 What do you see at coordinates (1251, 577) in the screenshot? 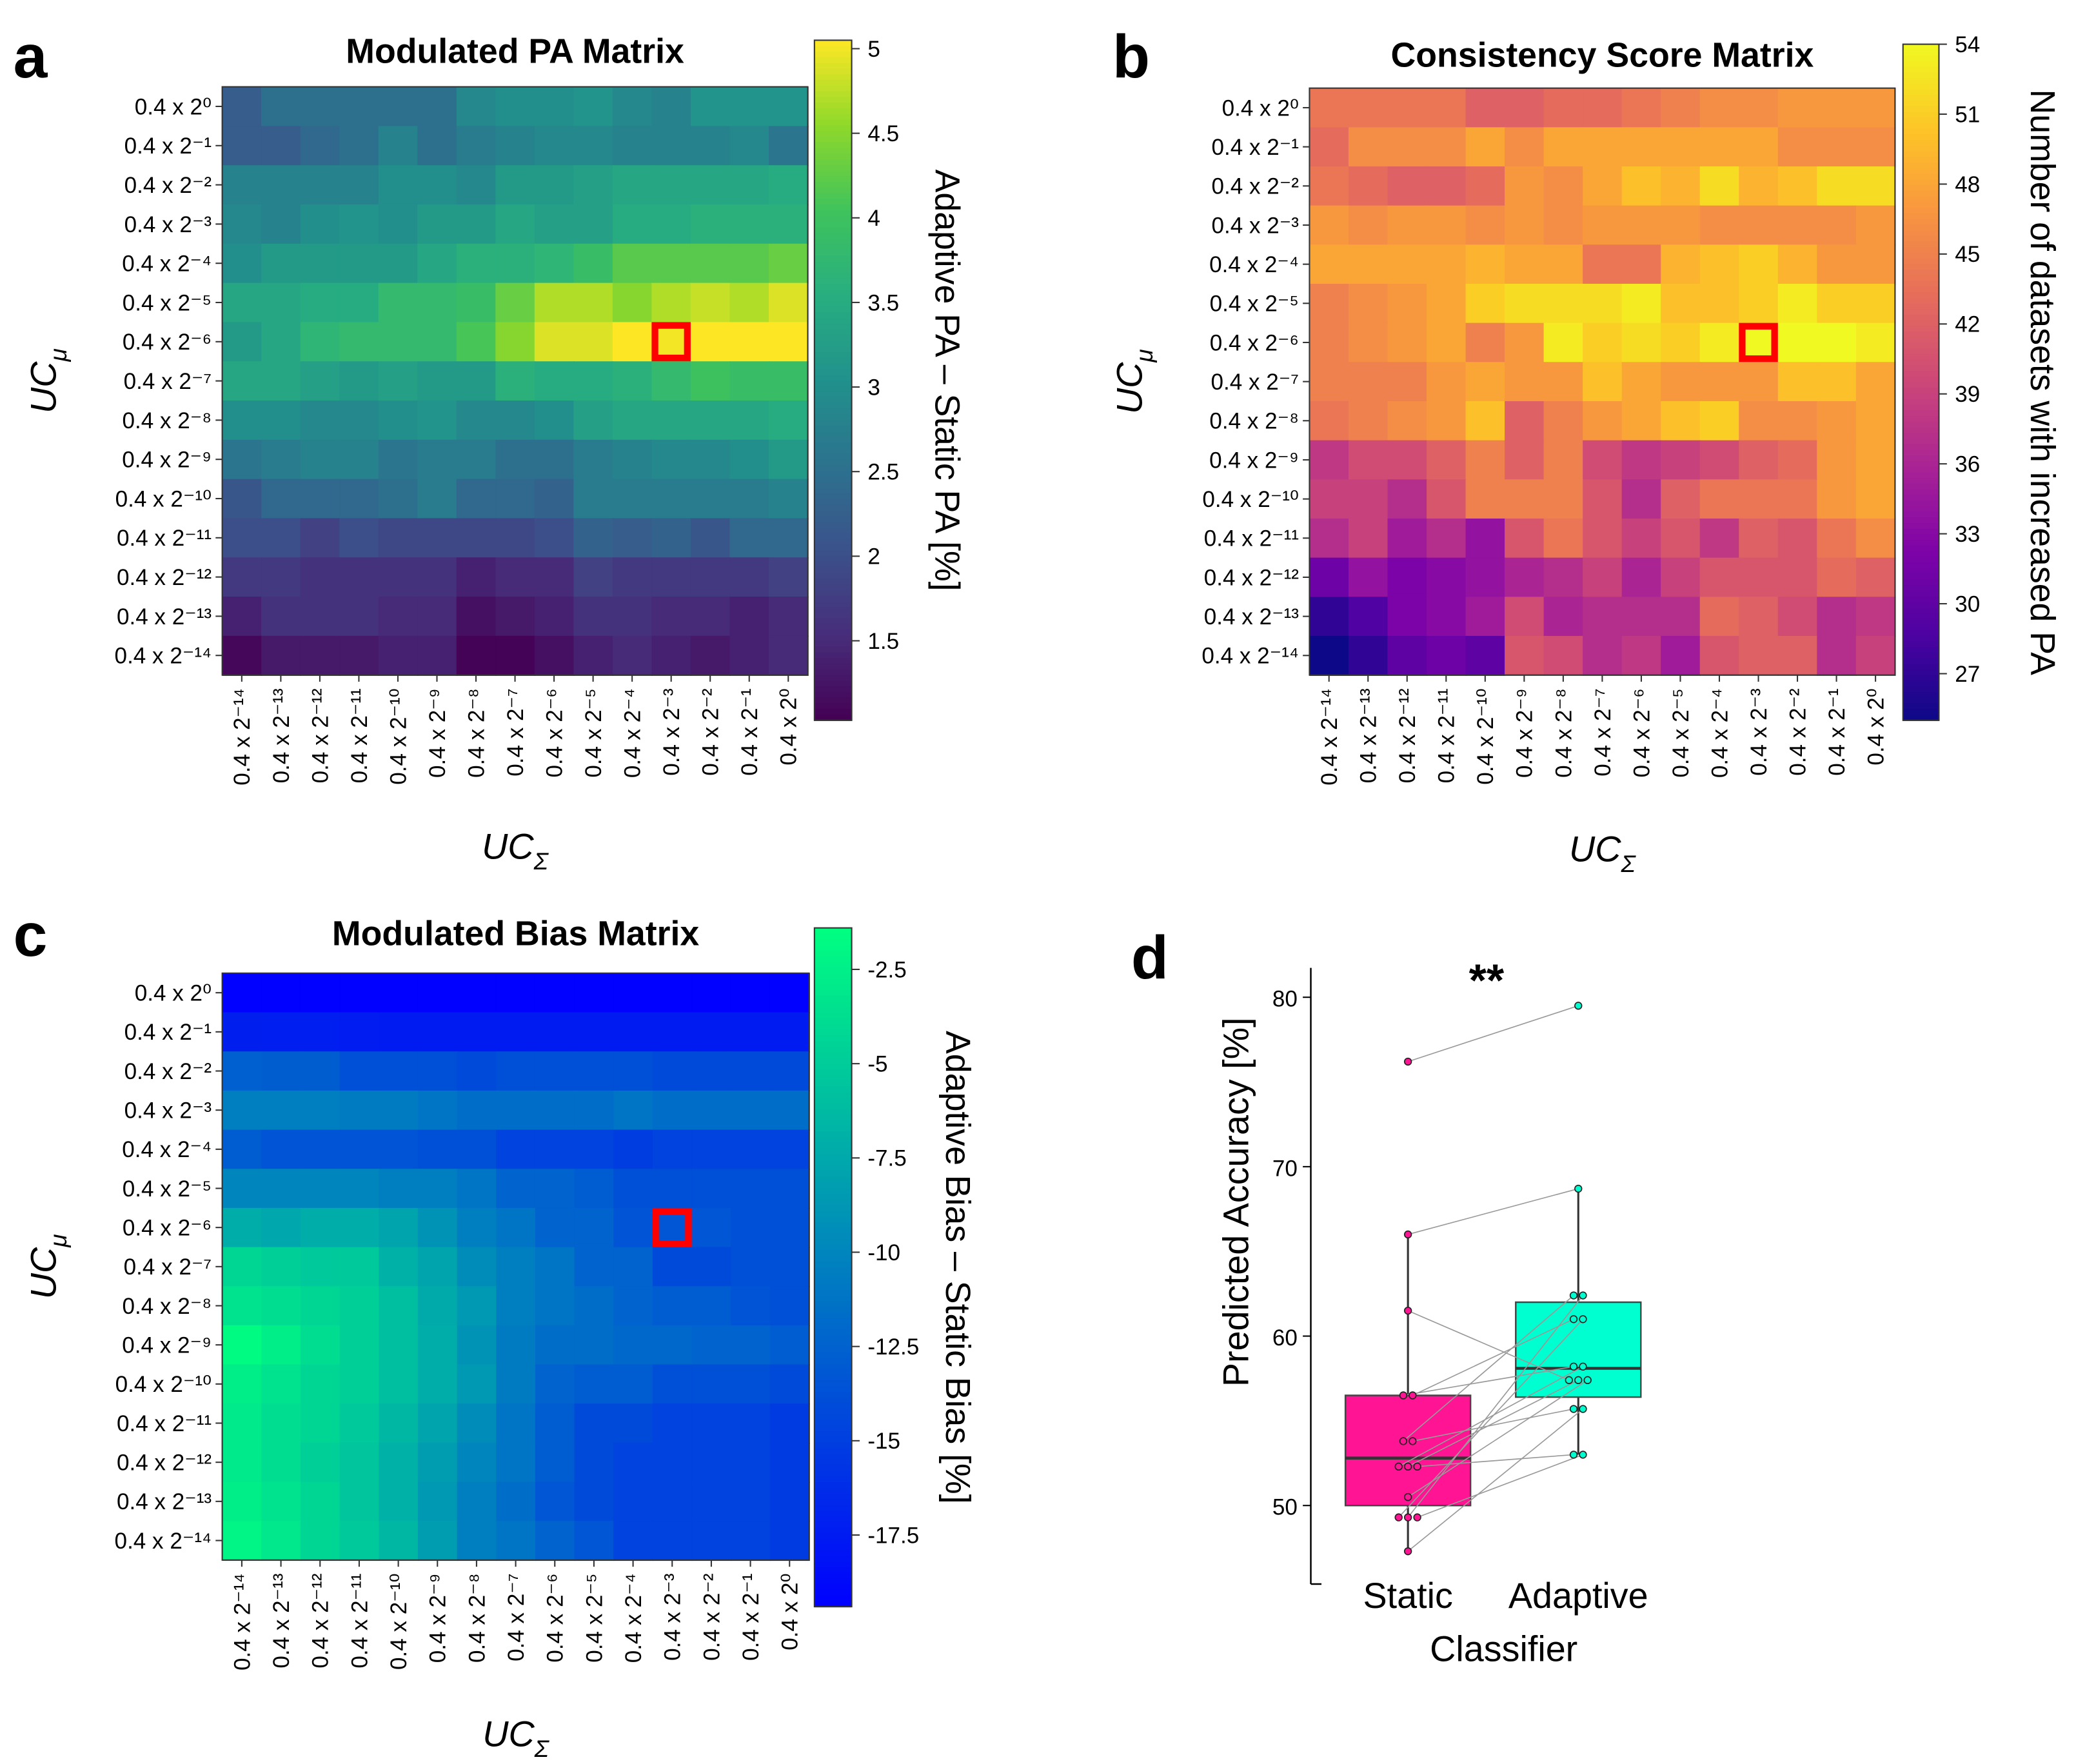
I see `y-tick-label: 0.4 x 2⁻¹²` at bounding box center [1251, 577].